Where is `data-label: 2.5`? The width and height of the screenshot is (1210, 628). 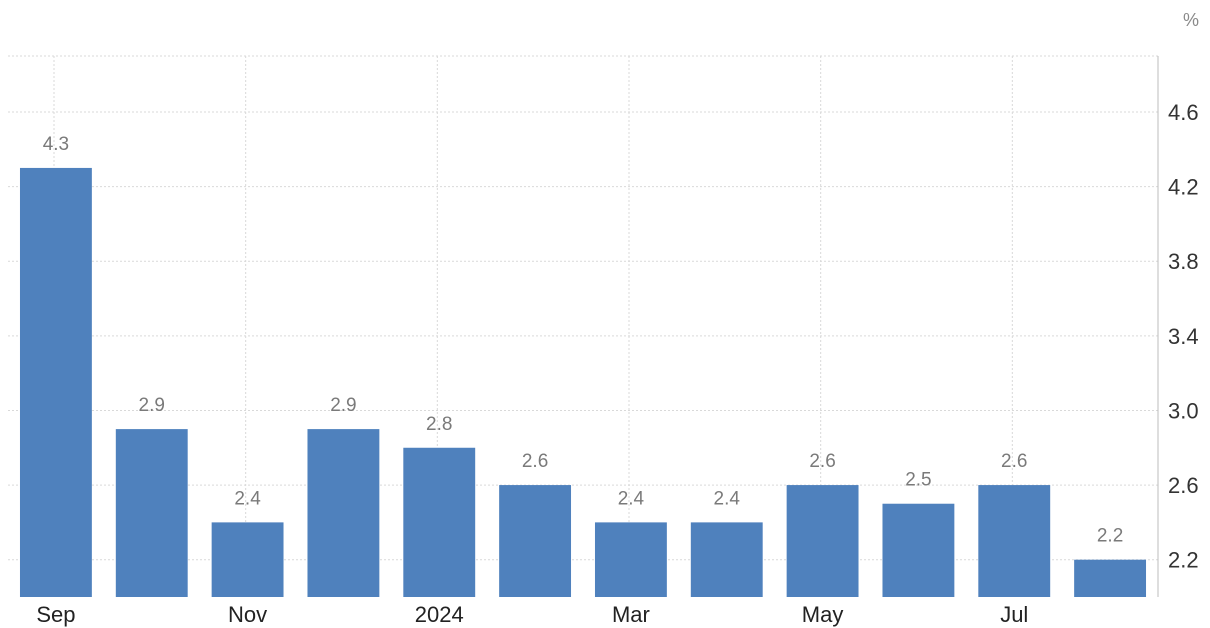
data-label: 2.5 is located at coordinates (918, 480).